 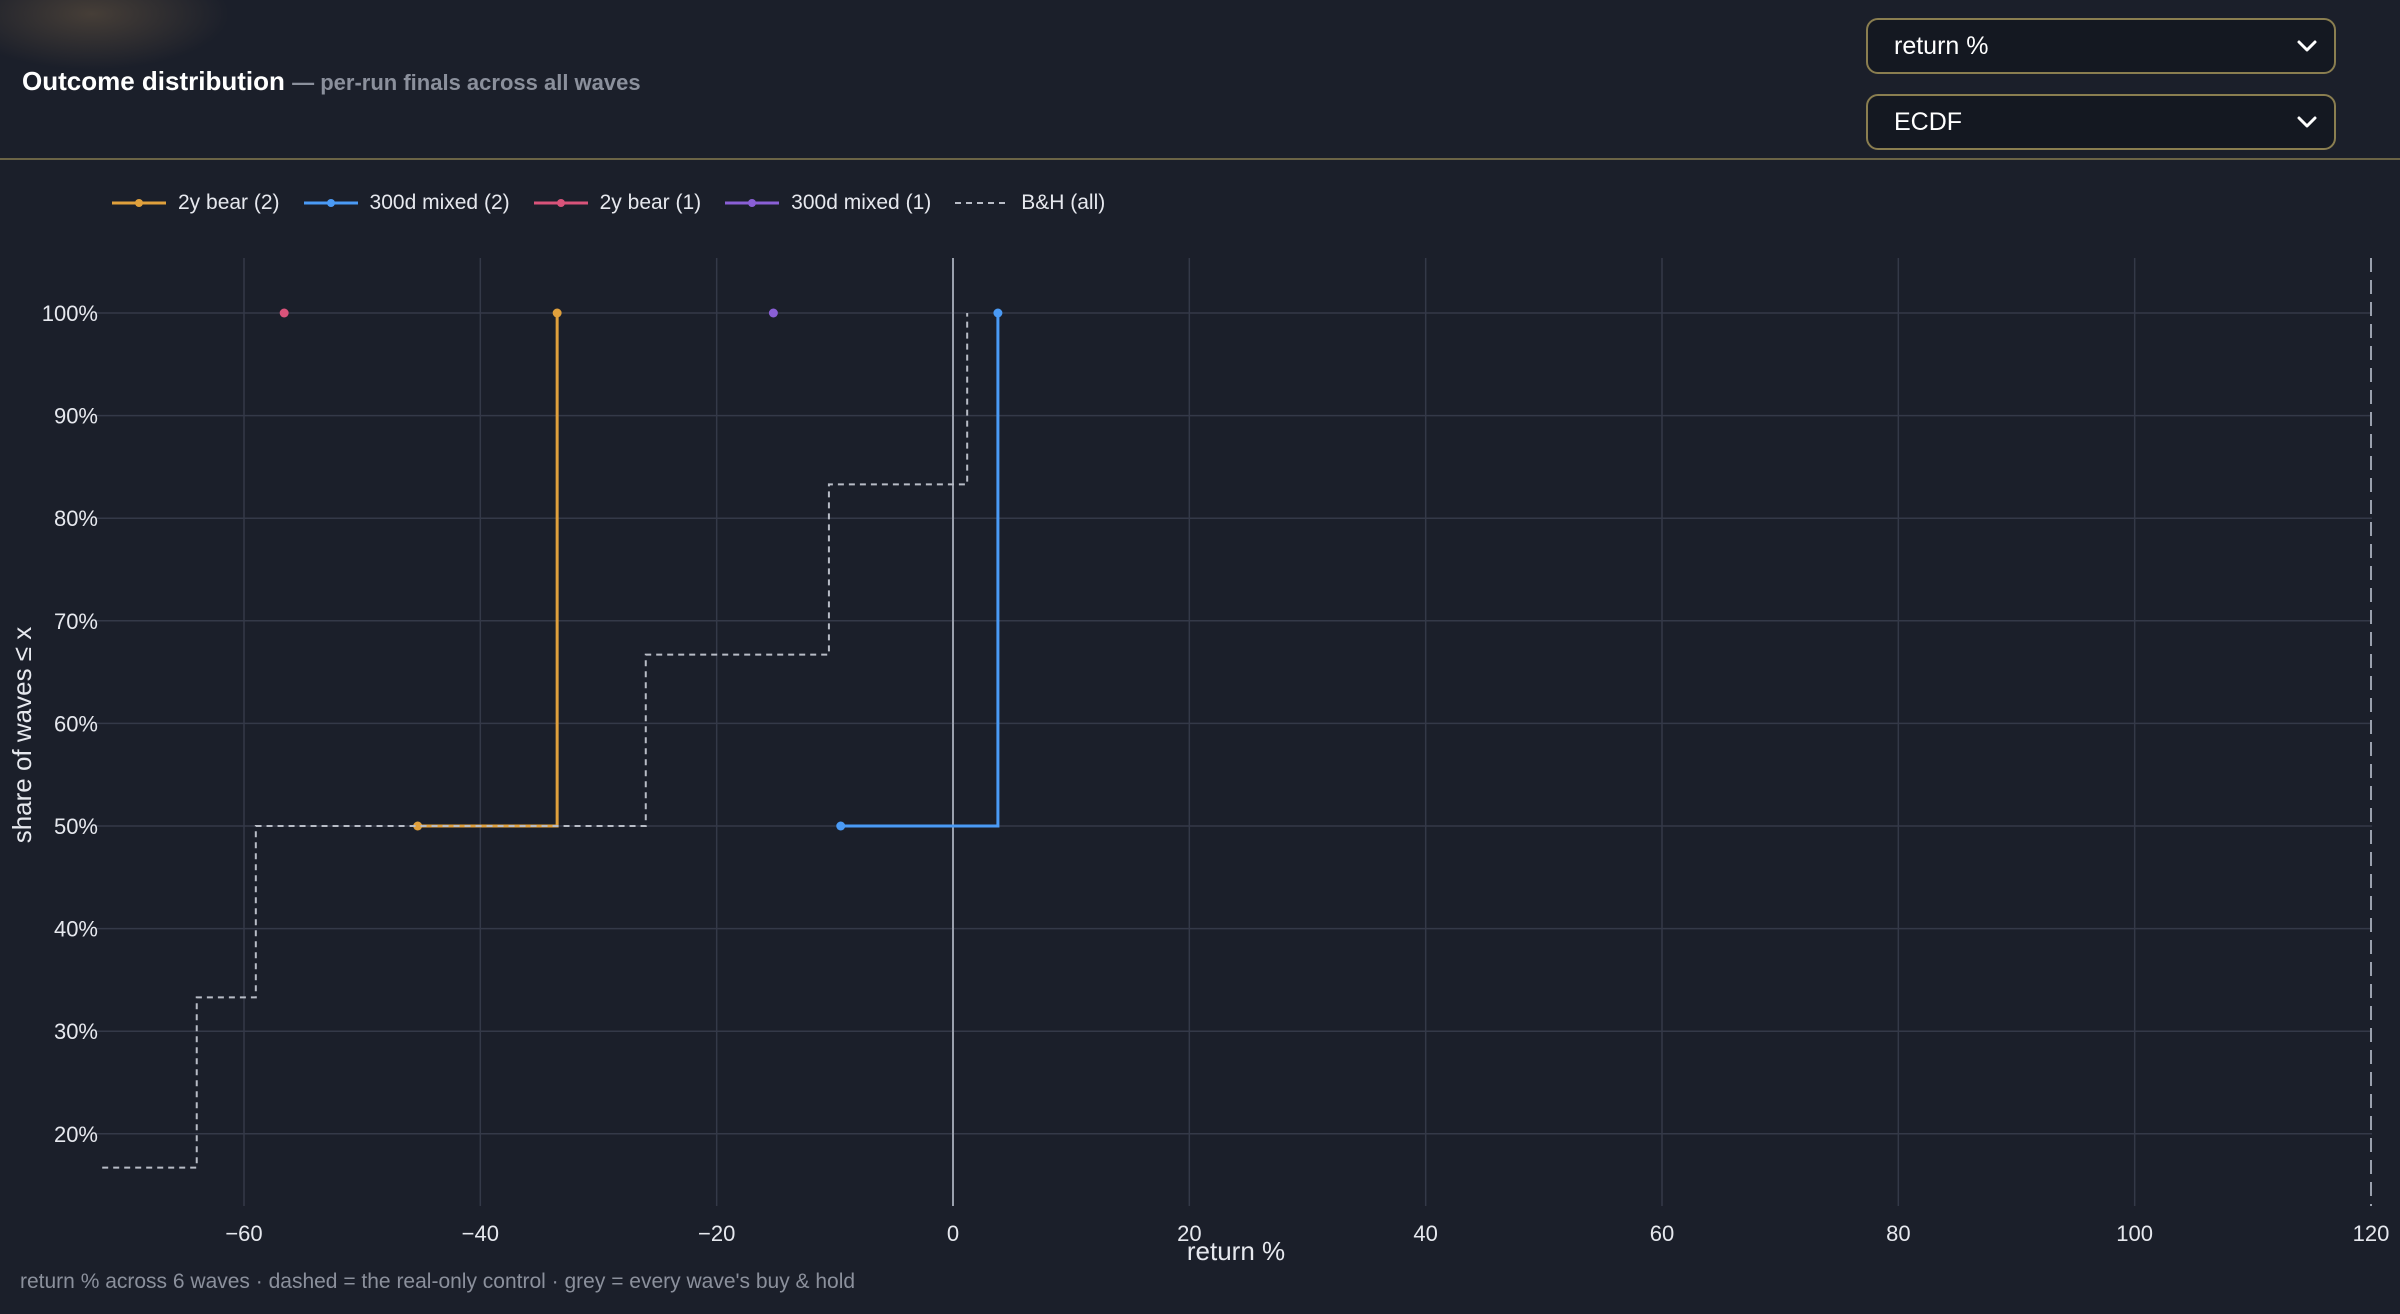 I want to click on metric-select: return %, so click(x=2101, y=46).